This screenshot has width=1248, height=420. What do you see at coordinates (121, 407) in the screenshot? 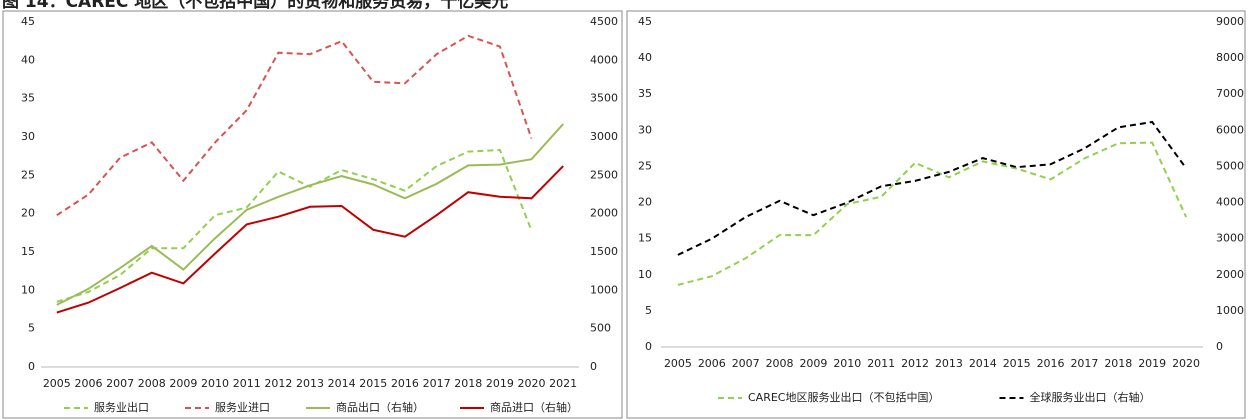
I see `legend-label: 服务业出口` at bounding box center [121, 407].